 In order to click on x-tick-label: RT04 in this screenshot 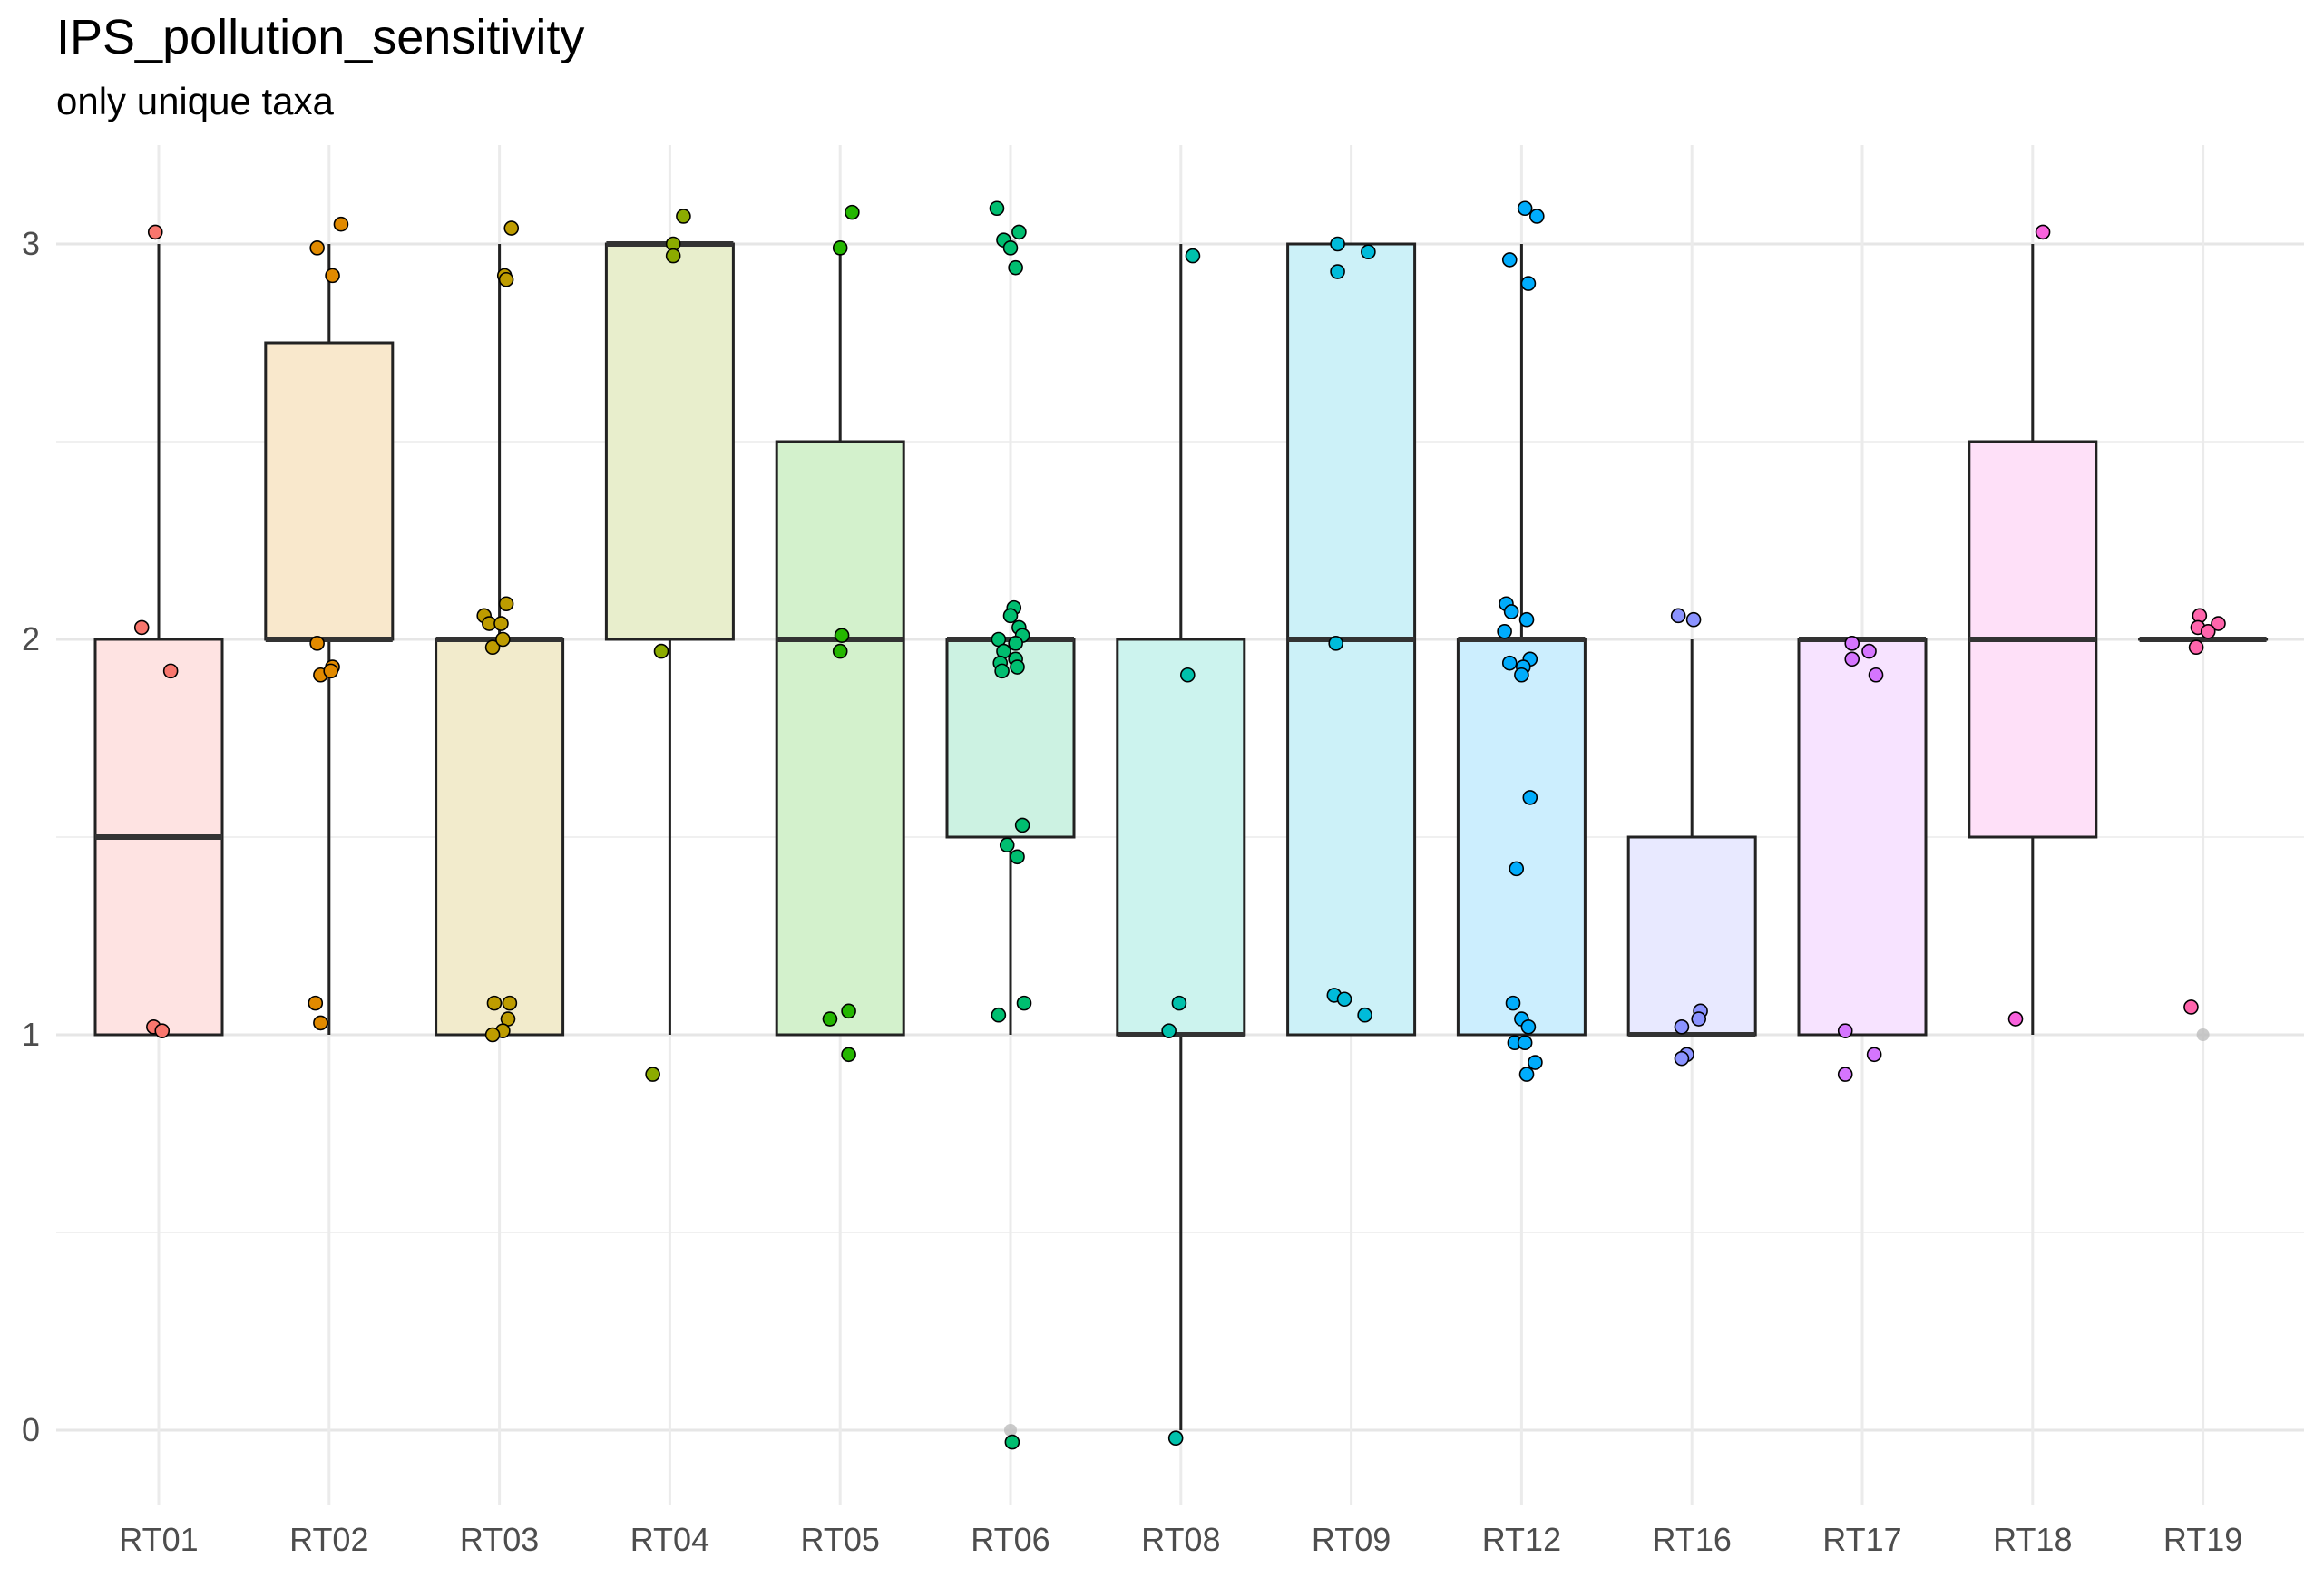, I will do `click(669, 1539)`.